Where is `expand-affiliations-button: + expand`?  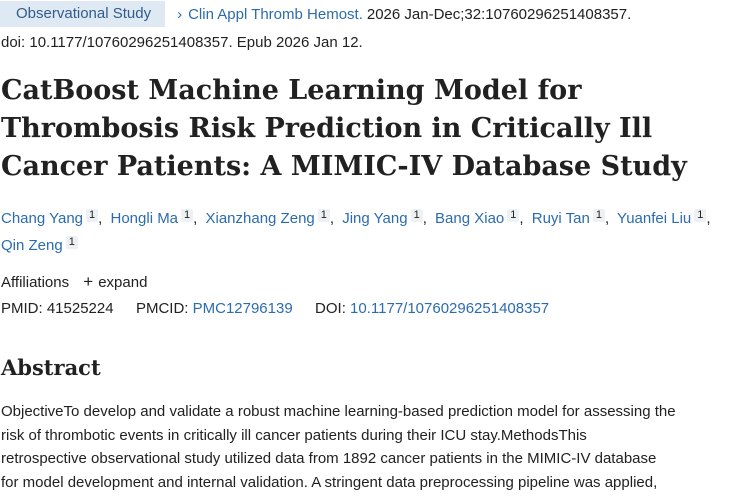
expand-affiliations-button: + expand is located at coordinates (115, 281).